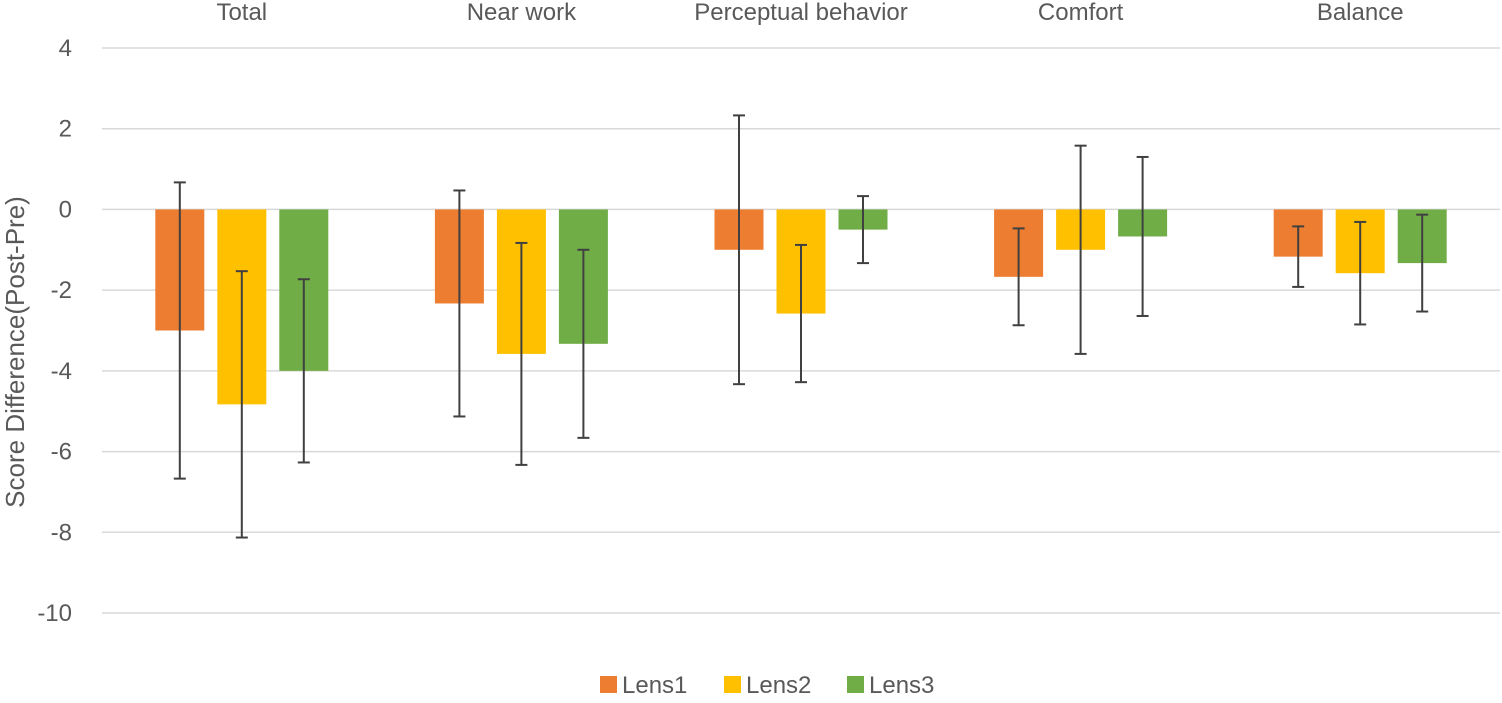  I want to click on legend: Lens1 Lens2 Lens3, so click(767, 685).